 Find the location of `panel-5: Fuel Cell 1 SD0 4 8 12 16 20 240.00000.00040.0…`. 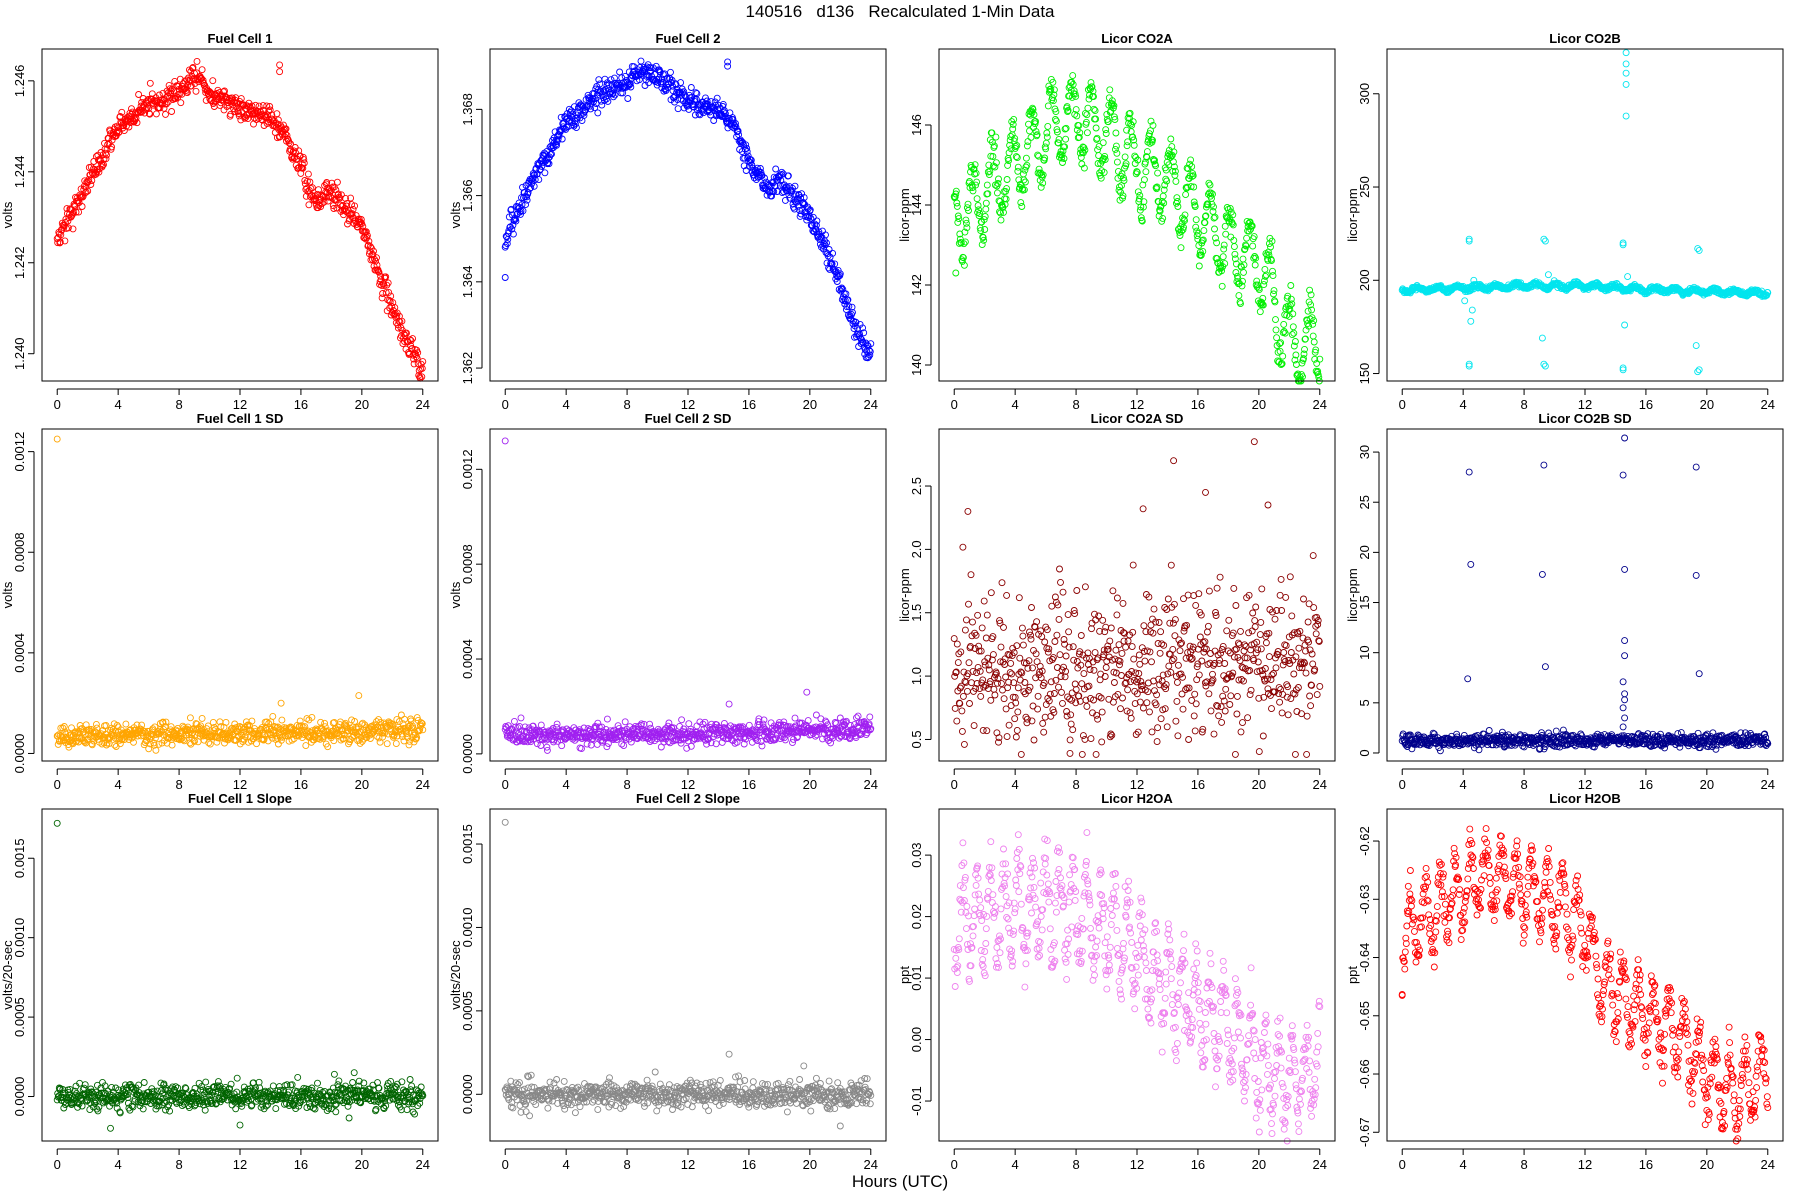

panel-5: Fuel Cell 1 SD0 4 8 12 16 20 240.00000.00040.0… is located at coordinates (219, 601).